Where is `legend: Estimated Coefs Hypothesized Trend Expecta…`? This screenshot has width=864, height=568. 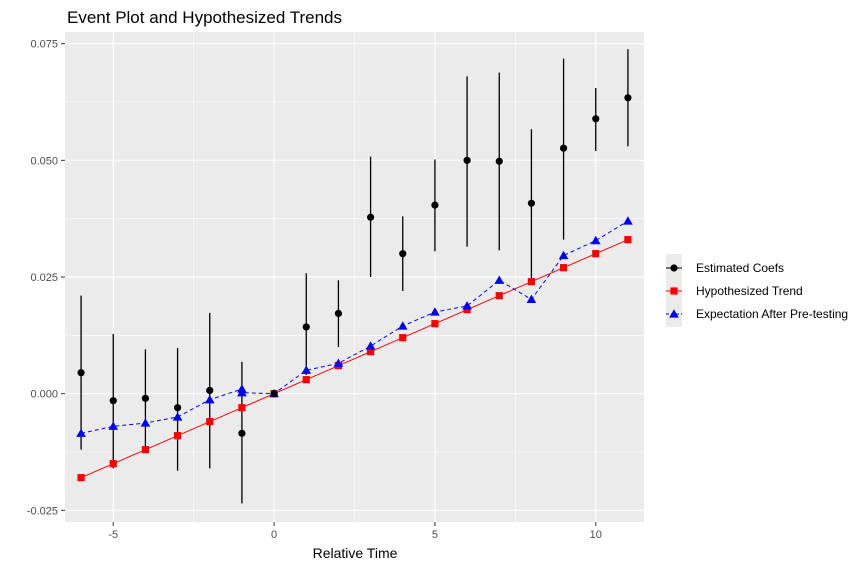 legend: Estimated Coefs Hypothesized Trend Expecta… is located at coordinates (757, 290).